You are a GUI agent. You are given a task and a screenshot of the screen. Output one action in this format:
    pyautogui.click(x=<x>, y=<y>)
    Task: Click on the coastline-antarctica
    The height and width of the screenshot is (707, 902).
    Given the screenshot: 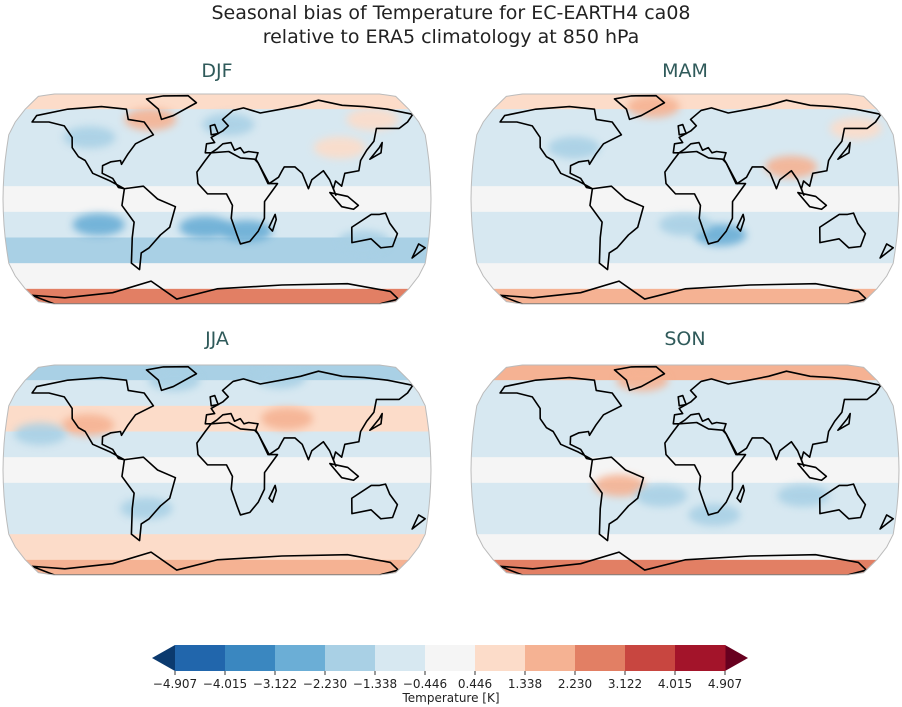 What is the action you would take?
    pyautogui.click(x=215, y=292)
    